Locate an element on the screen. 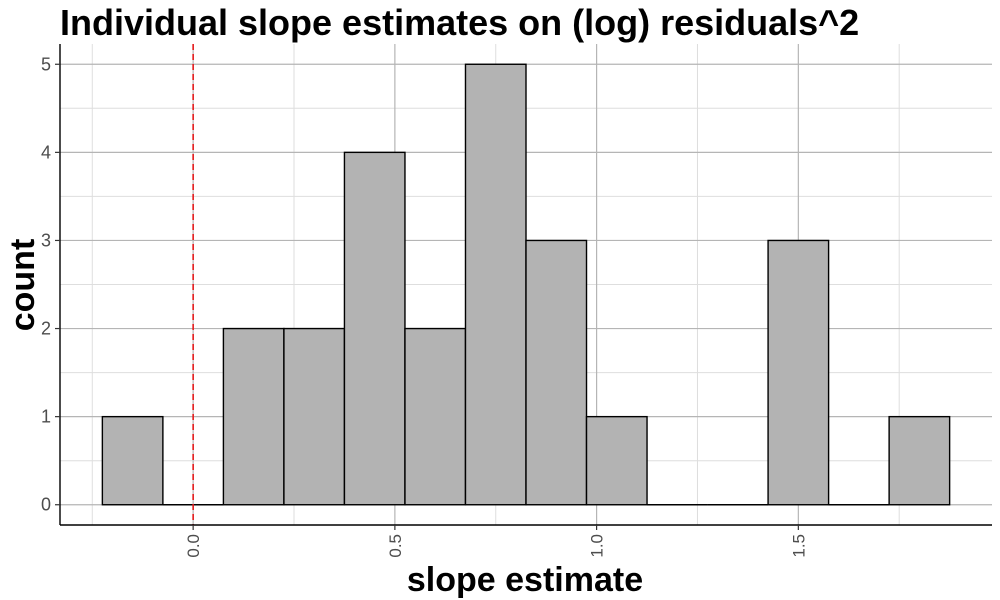  y-tick-labels: 0 1 2 3 4 5 is located at coordinates (46, 284).